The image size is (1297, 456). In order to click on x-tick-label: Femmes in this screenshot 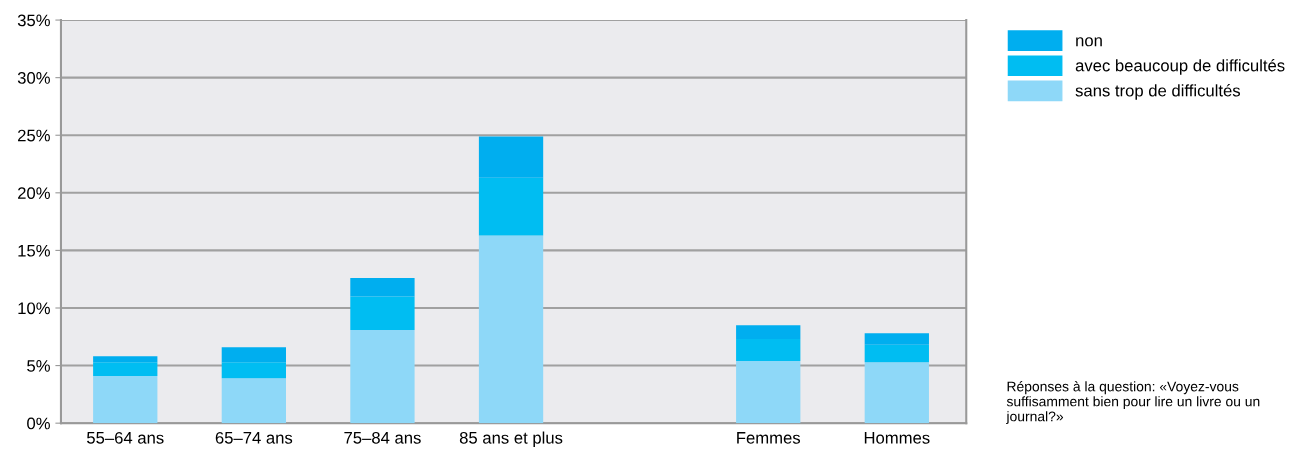, I will do `click(769, 438)`.